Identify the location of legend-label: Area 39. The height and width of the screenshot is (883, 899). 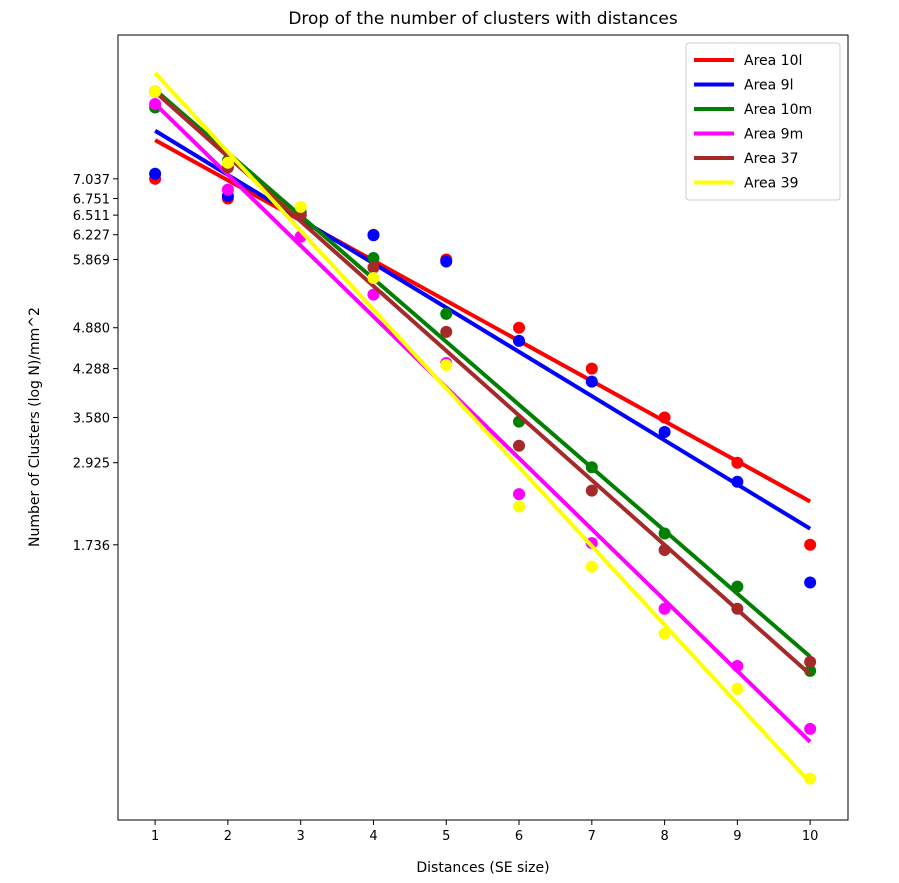
(771, 184).